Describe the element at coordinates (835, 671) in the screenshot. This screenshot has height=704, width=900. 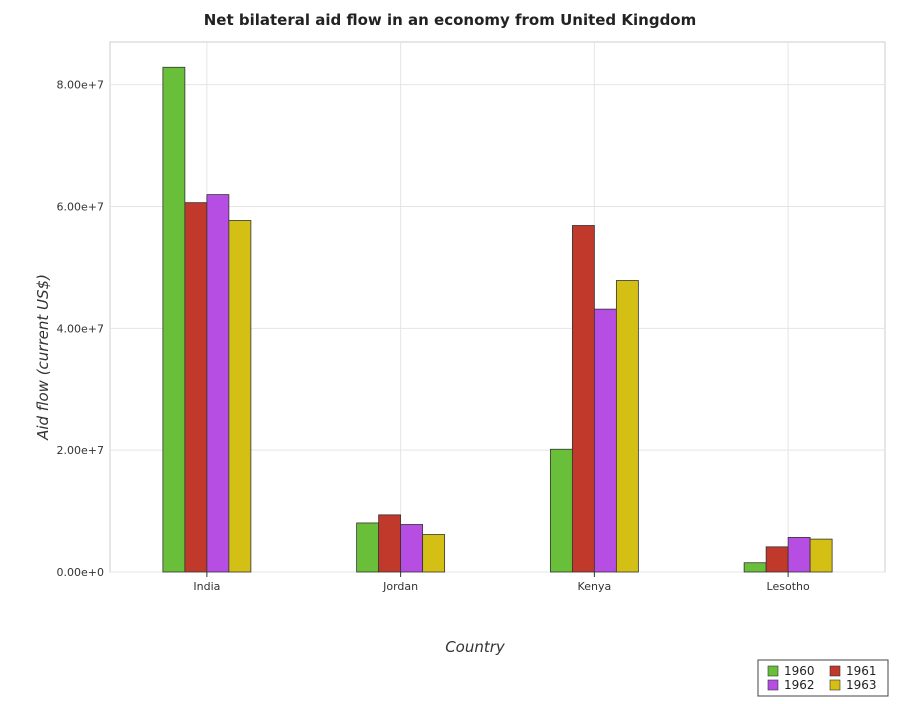
I see `legend-swatch-1961` at that location.